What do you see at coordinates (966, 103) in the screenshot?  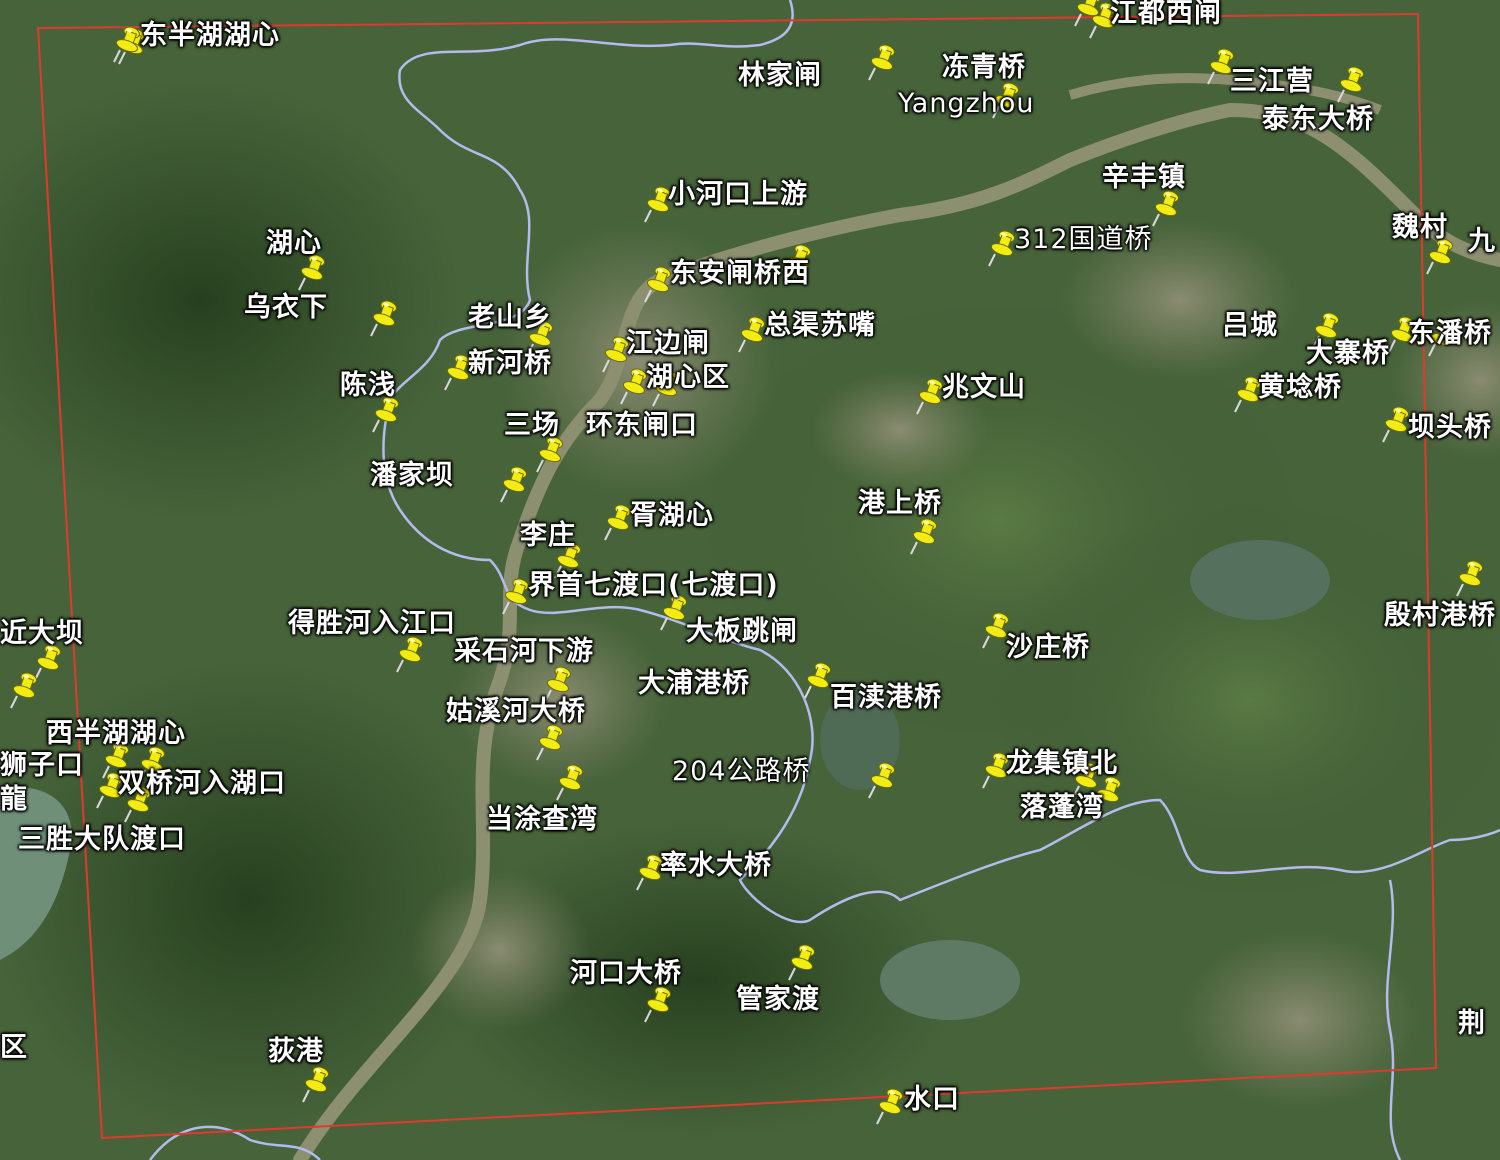 I see `place-label-yangzhou: Yangzhou` at bounding box center [966, 103].